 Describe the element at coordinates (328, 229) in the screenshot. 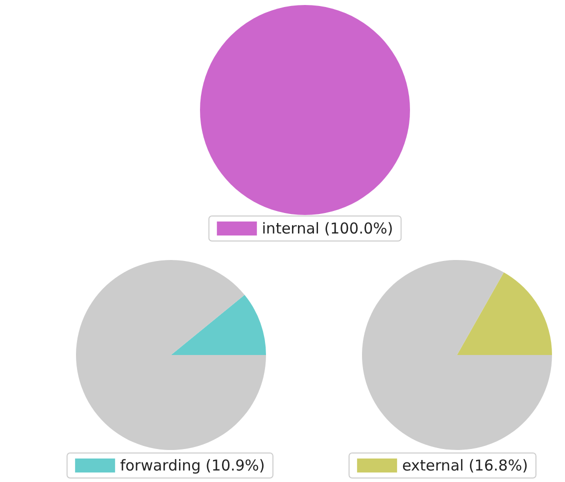

I see `legend-label: internal (100.0%)` at that location.